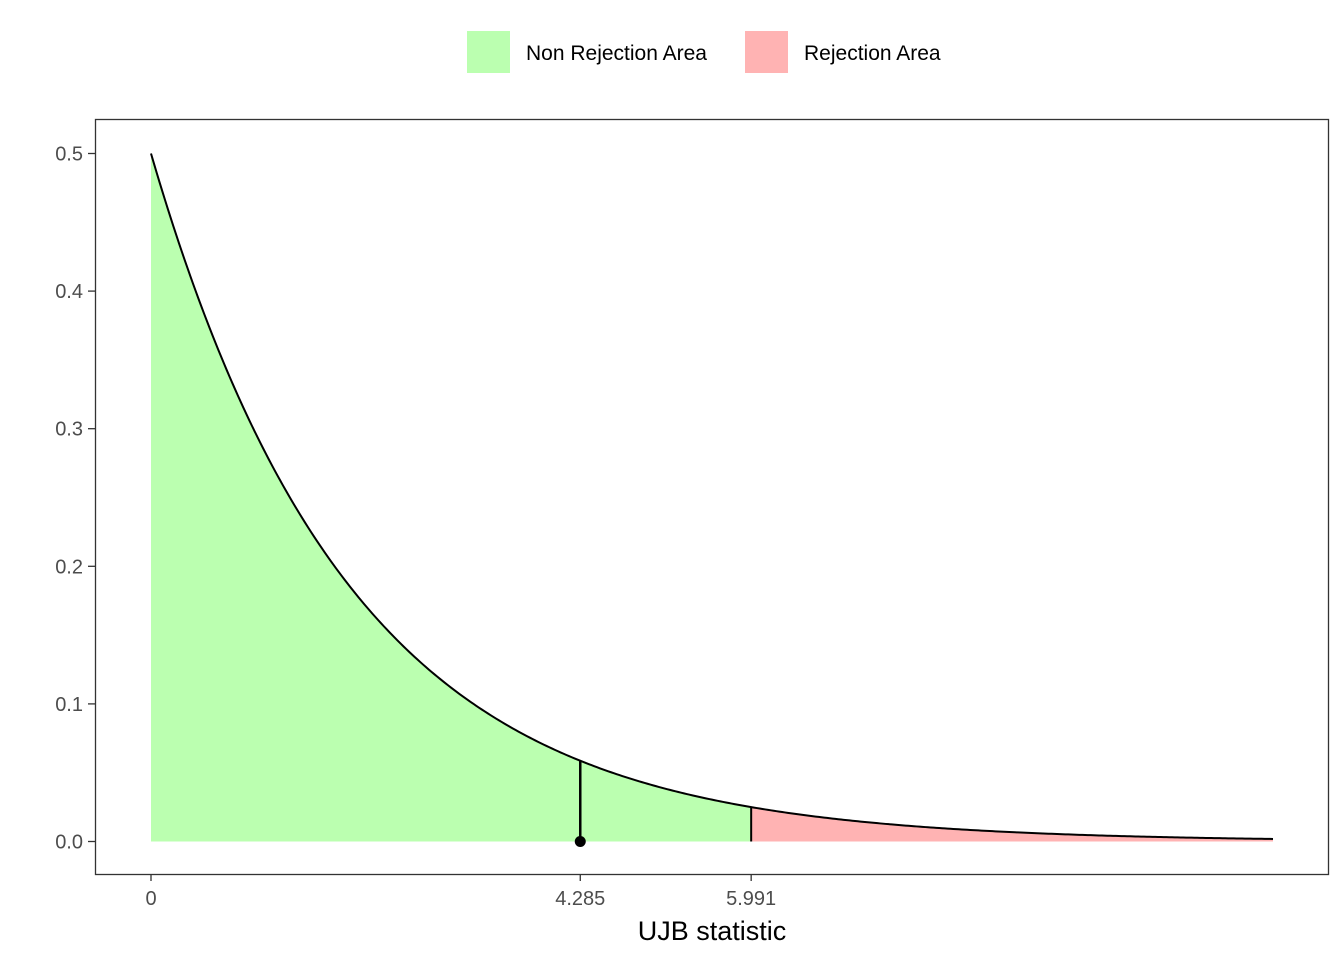  What do you see at coordinates (766, 52) in the screenshot?
I see `legend-key-rejection` at bounding box center [766, 52].